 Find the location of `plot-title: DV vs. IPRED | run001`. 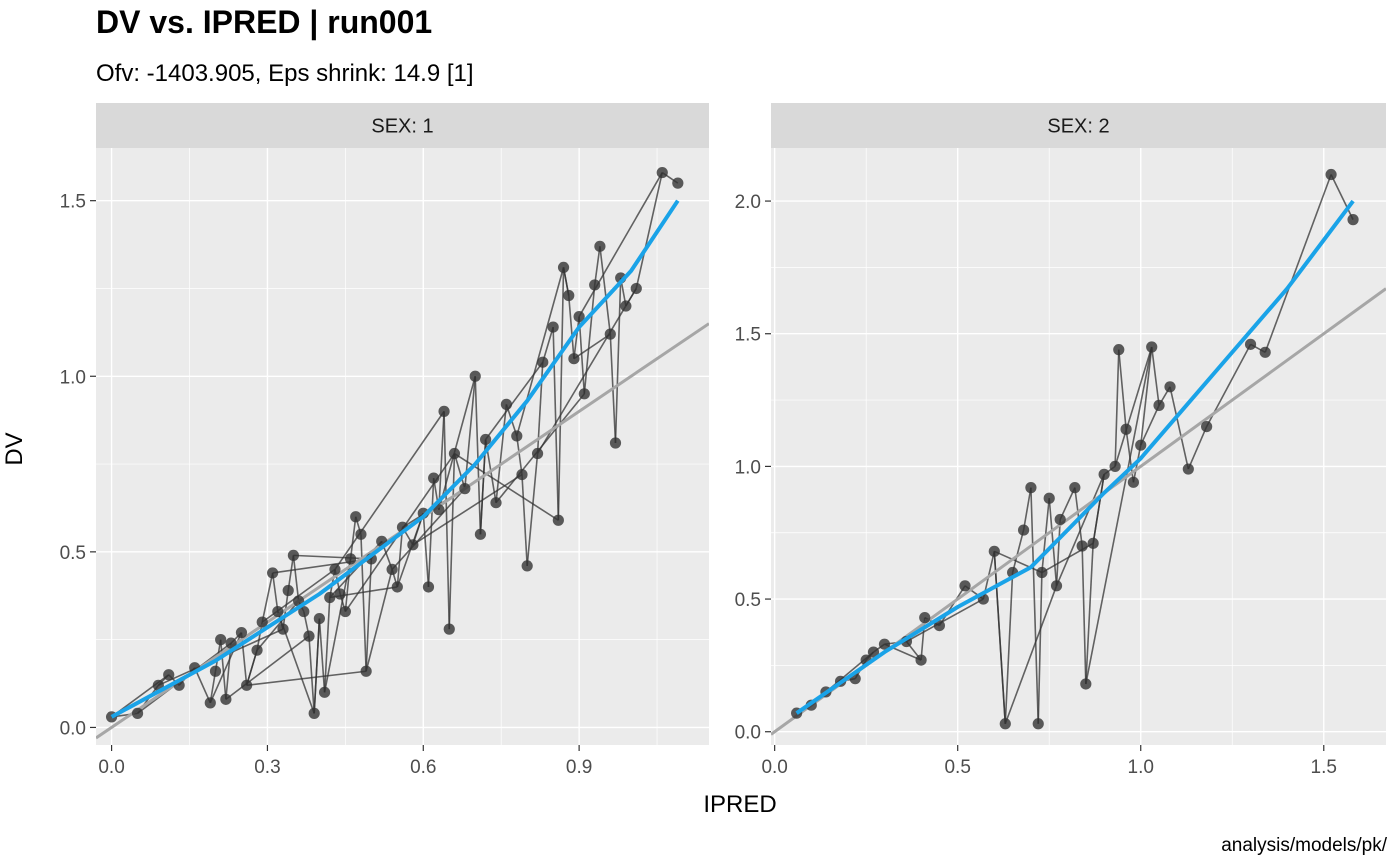

plot-title: DV vs. IPRED | run001 is located at coordinates (264, 22).